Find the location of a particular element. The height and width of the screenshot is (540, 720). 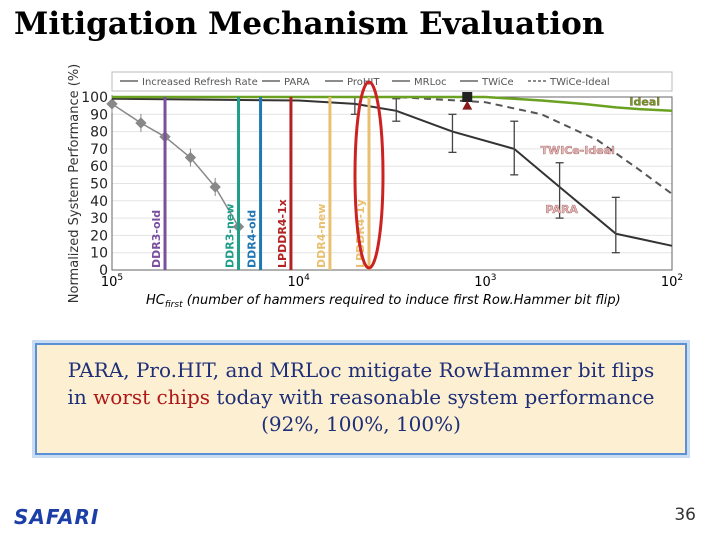

y-tick-label: 50 is located at coordinates (99, 185).